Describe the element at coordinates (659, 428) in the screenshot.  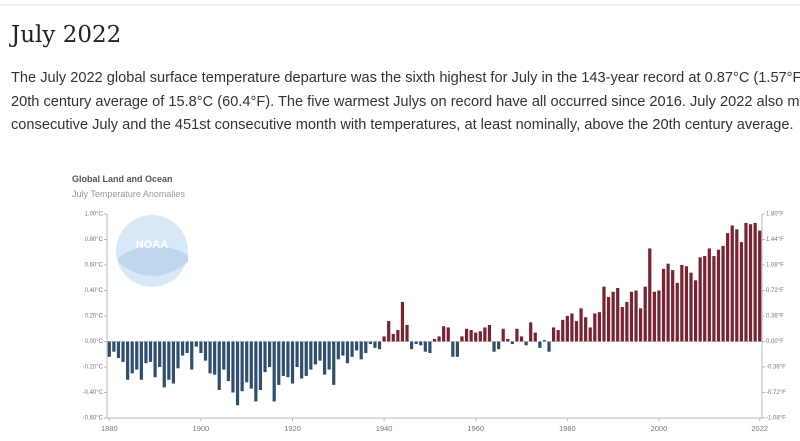
I see `x-tick-label: 2000` at that location.